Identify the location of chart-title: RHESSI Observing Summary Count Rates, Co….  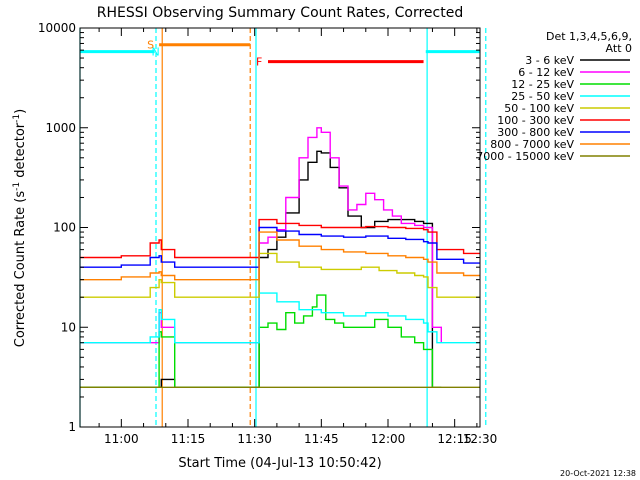
(280, 13).